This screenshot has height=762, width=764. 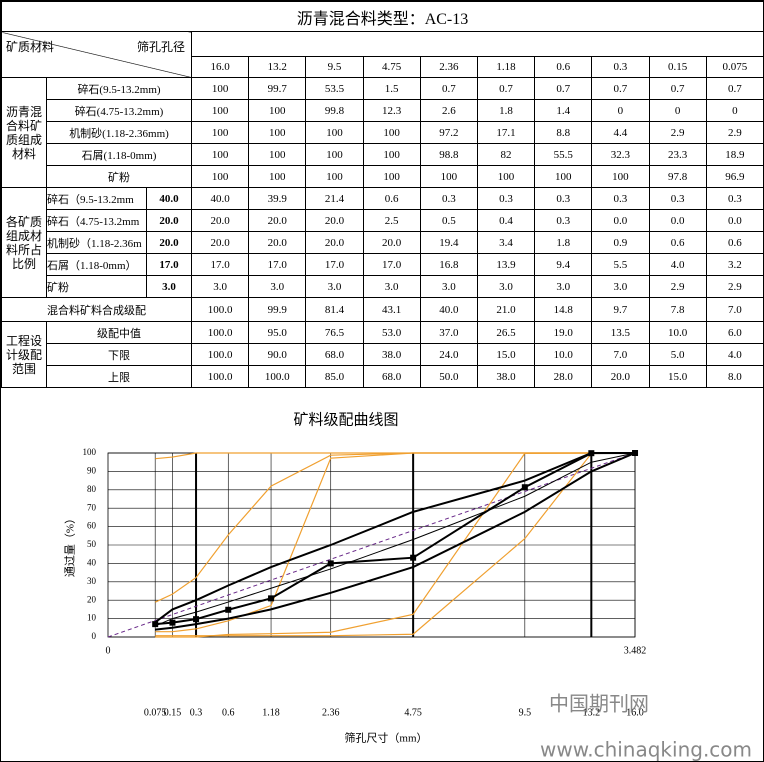 What do you see at coordinates (119, 88) in the screenshot?
I see `material-name: 碎石(9.5-13.2mm)` at bounding box center [119, 88].